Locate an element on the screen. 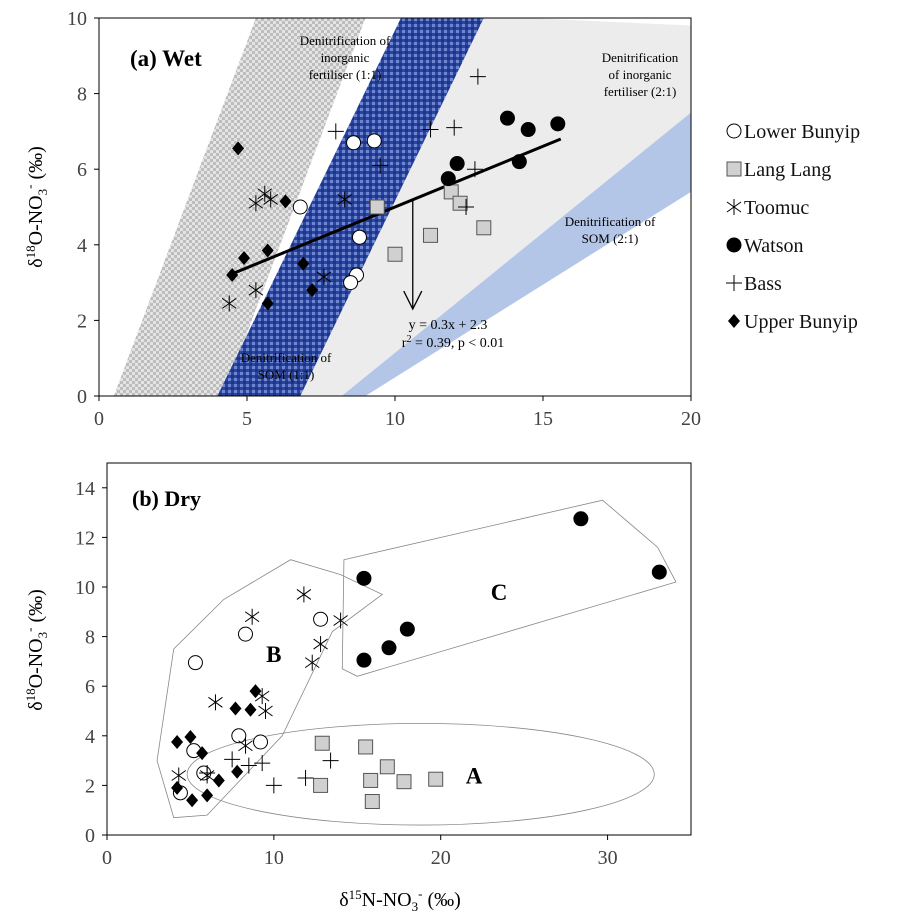 Image resolution: width=904 pixels, height=919 pixels. panel-wet-points is located at coordinates (393, 190).